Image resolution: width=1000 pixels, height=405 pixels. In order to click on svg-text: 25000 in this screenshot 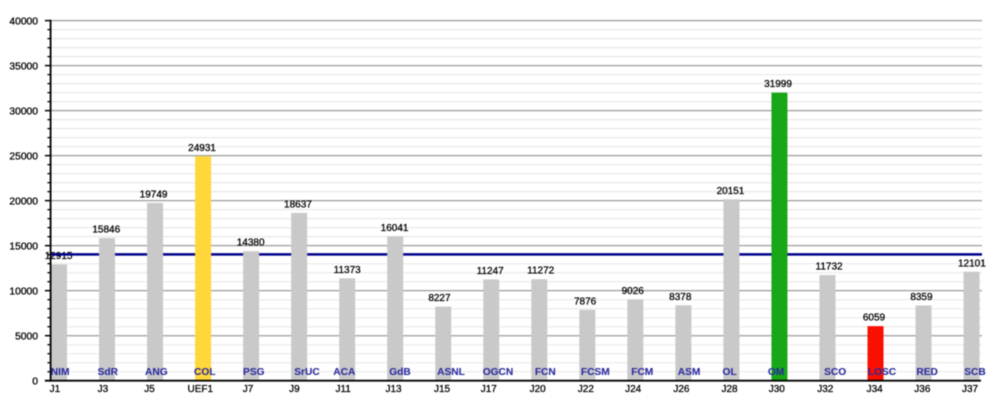, I will do `click(23, 156)`.